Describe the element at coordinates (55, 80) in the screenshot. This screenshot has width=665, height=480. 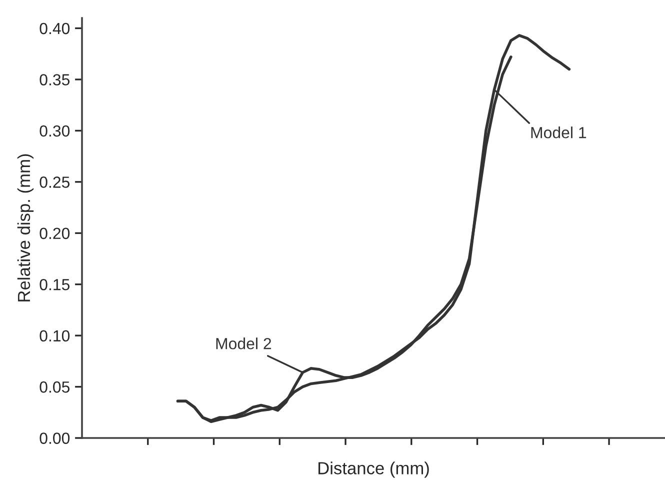
I see `y-tick-label: 0.35` at that location.